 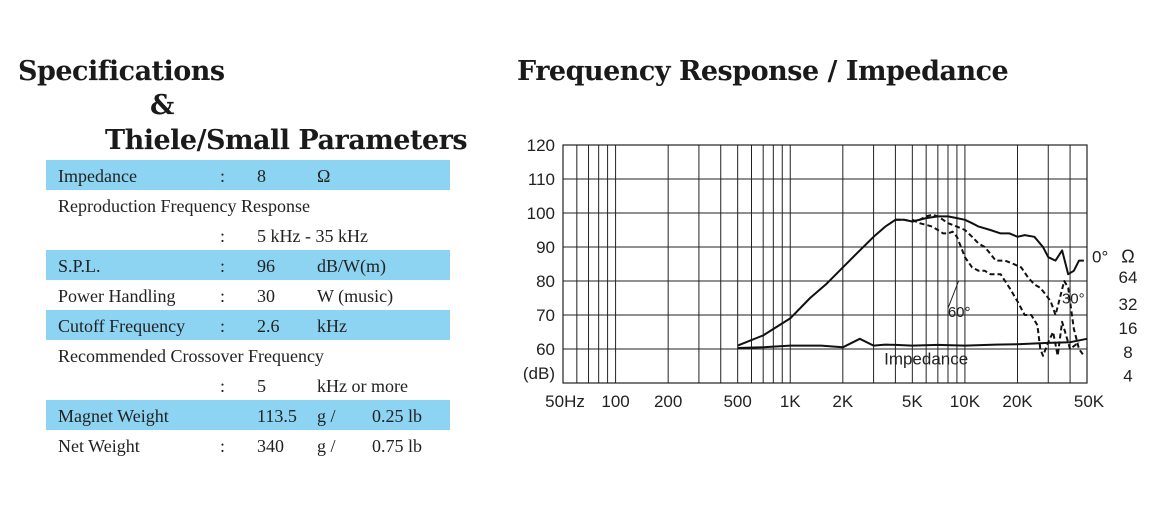 I want to click on x-tick-label: 5K, so click(x=912, y=401).